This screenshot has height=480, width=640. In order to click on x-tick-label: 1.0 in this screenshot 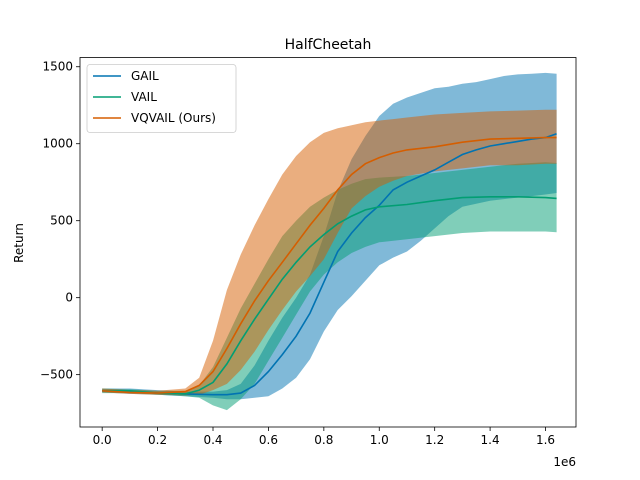, I will do `click(379, 440)`.